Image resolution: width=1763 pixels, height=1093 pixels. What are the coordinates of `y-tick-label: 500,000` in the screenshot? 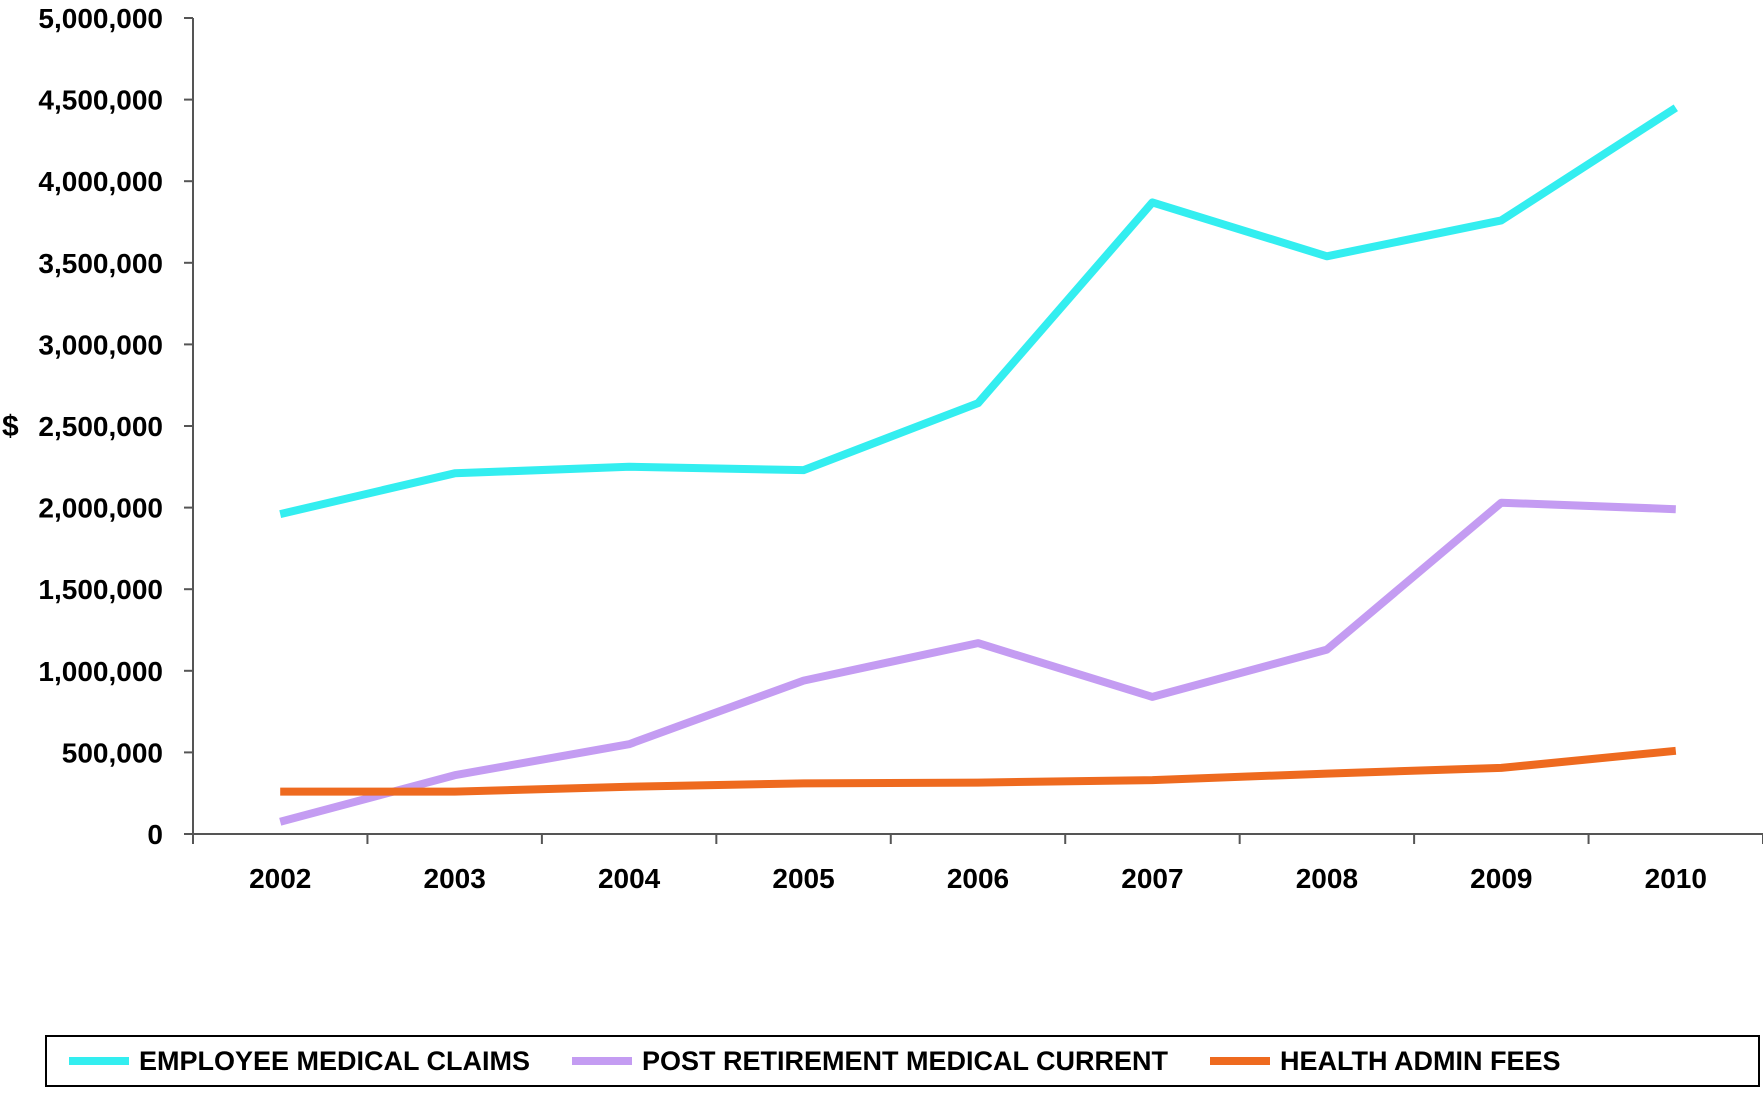 It's located at (112, 752).